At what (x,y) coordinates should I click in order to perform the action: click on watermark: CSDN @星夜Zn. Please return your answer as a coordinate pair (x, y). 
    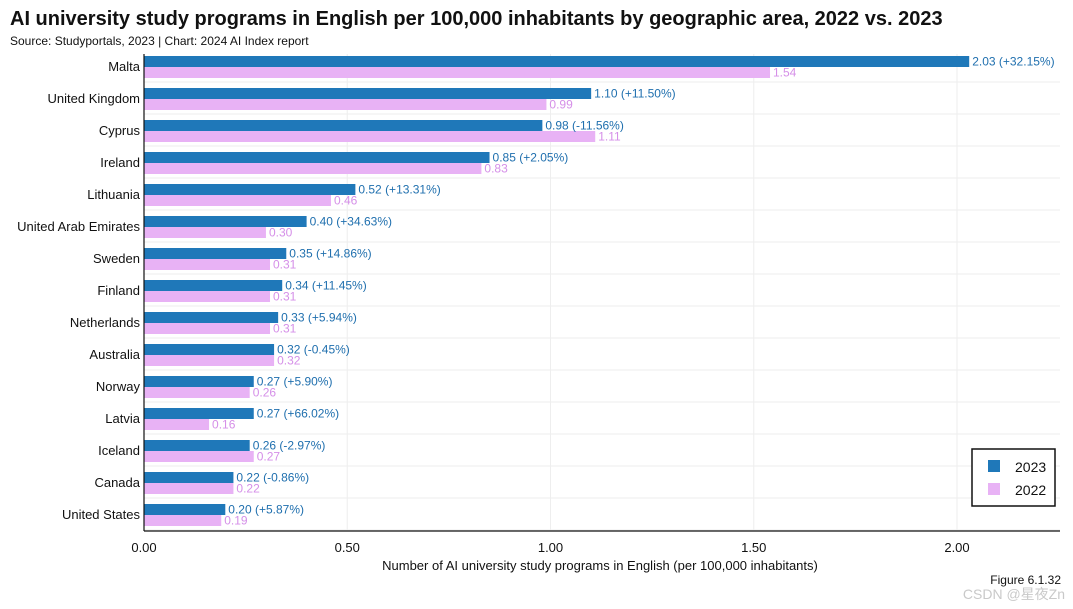
    Looking at the image, I should click on (1013, 594).